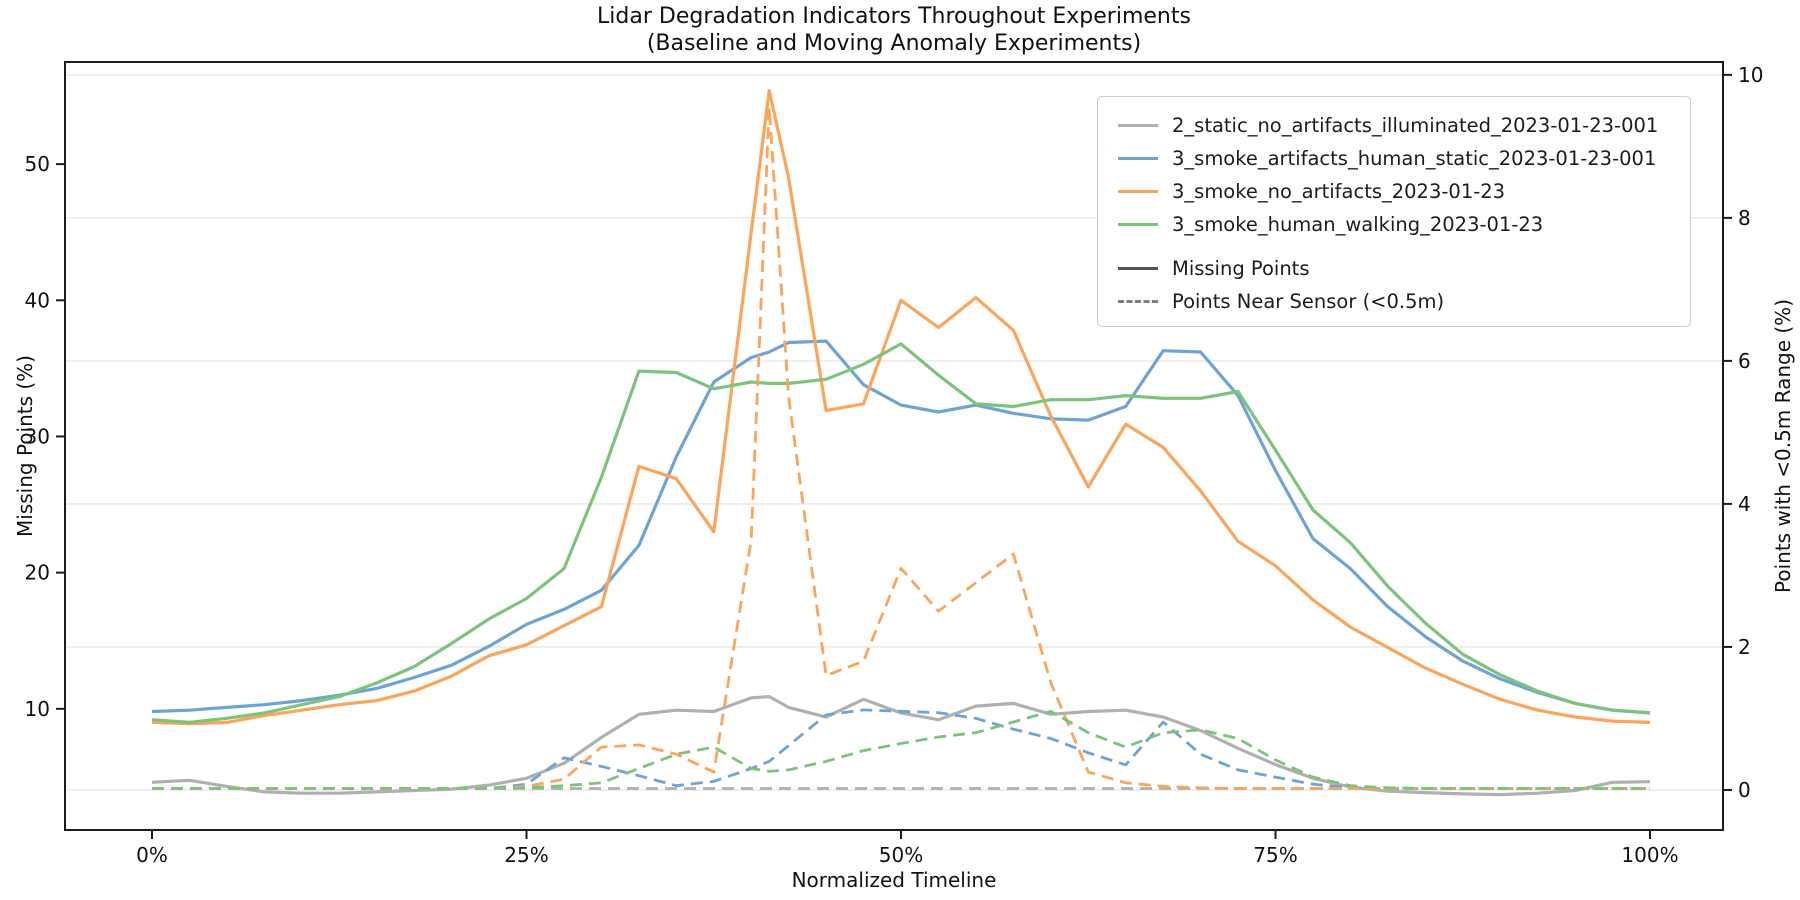 The width and height of the screenshot is (1800, 900). What do you see at coordinates (1744, 218) in the screenshot?
I see `y-right-tick-label: 8` at bounding box center [1744, 218].